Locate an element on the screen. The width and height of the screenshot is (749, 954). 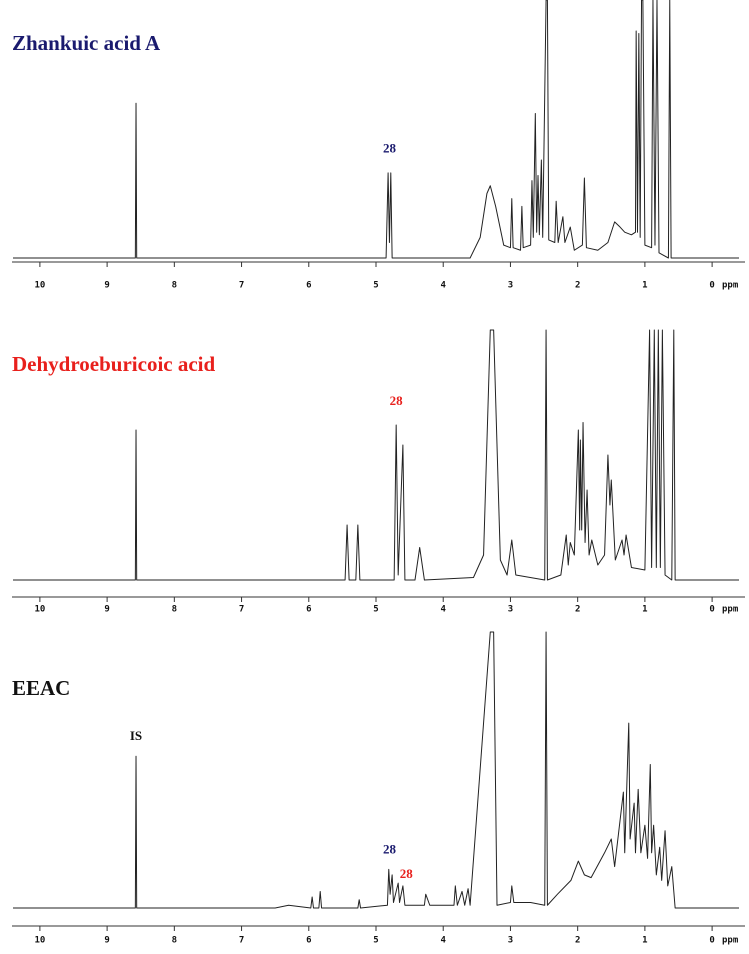
panel-title: Zhankuic acid A is located at coordinates (86, 43).